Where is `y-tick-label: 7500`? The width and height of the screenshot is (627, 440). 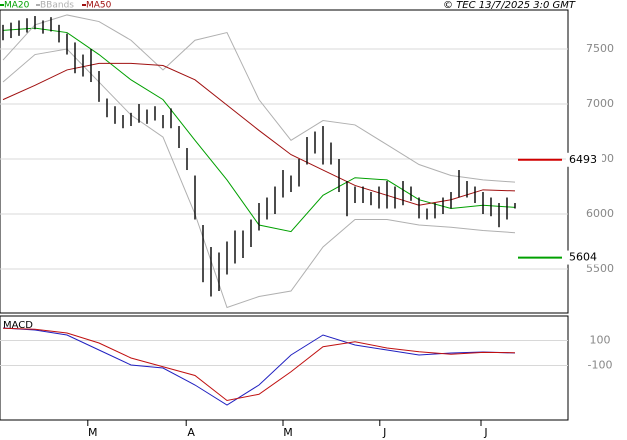
y-tick-label: 7500 is located at coordinates (600, 48).